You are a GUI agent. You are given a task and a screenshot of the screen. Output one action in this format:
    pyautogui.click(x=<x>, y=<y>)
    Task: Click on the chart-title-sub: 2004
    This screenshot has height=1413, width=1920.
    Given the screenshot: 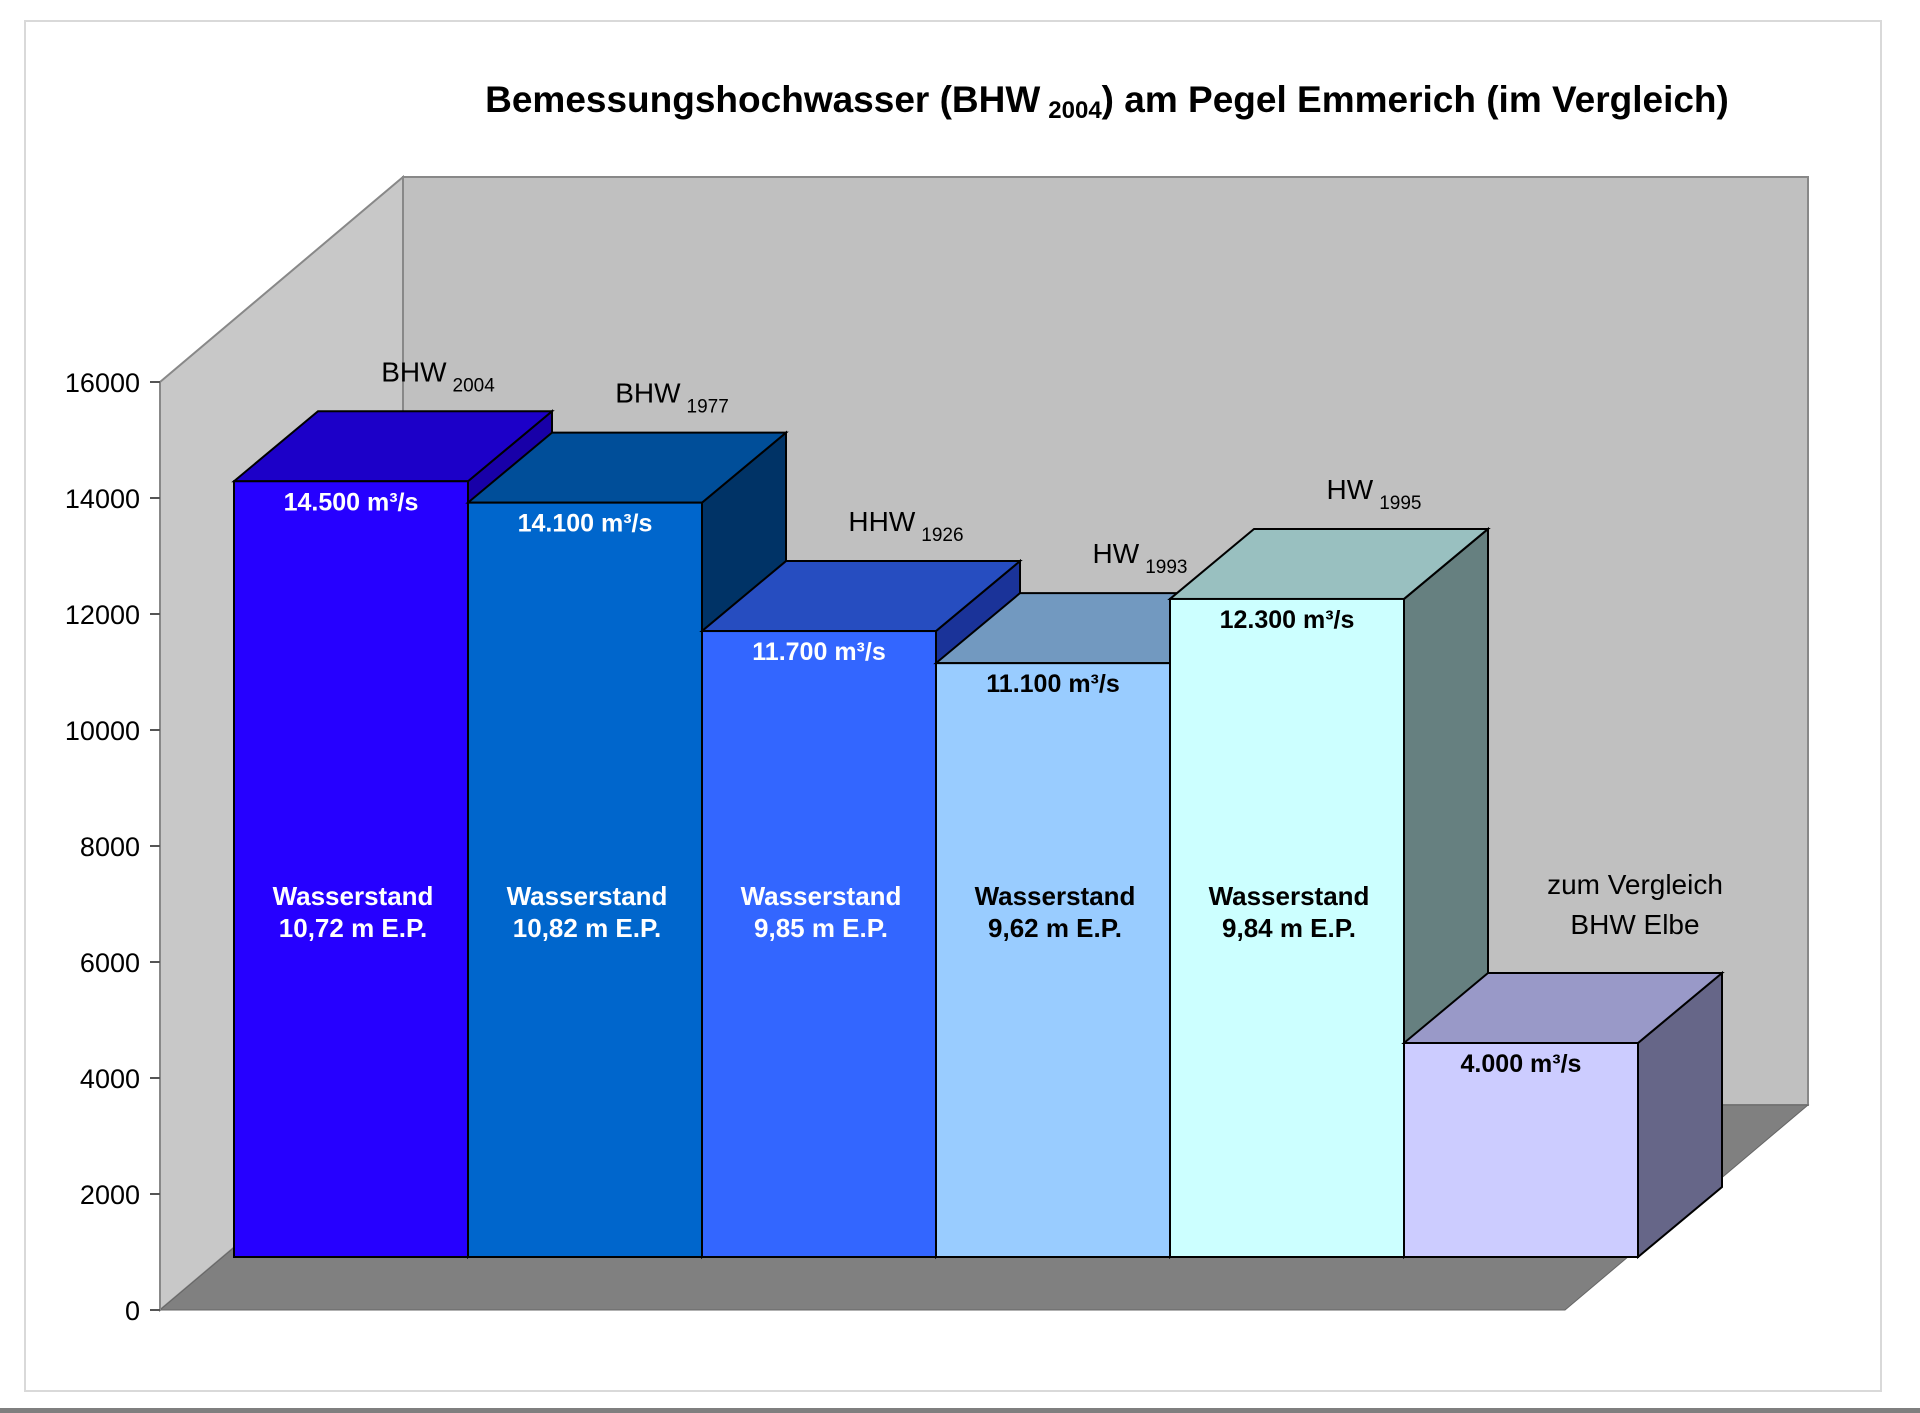 What is the action you would take?
    pyautogui.click(x=1075, y=110)
    